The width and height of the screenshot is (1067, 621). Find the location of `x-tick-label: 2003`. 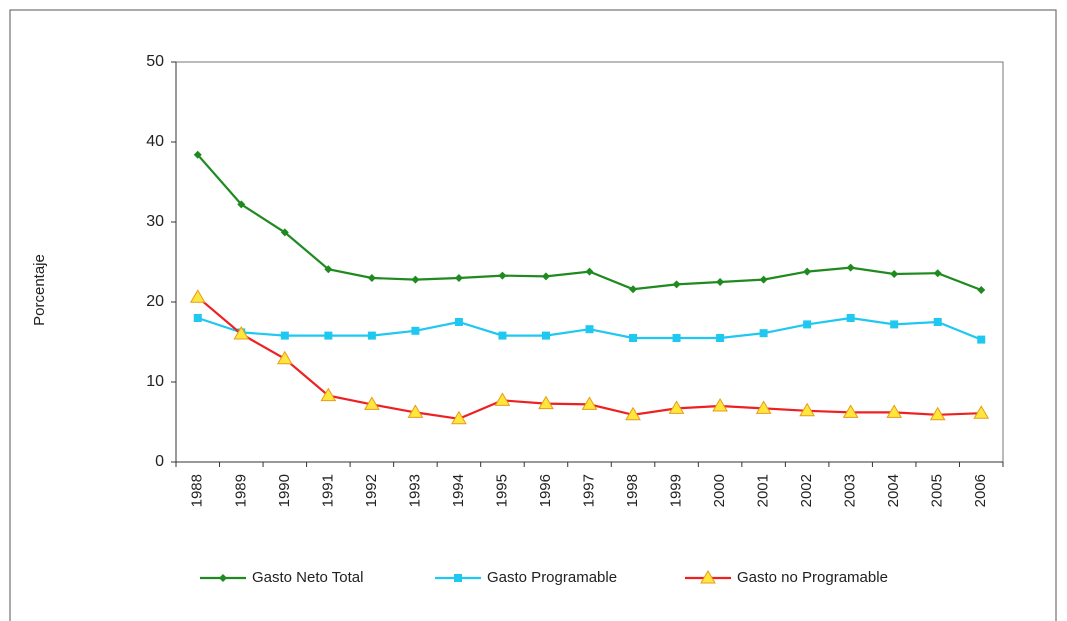

x-tick-label: 2003 is located at coordinates (850, 490).